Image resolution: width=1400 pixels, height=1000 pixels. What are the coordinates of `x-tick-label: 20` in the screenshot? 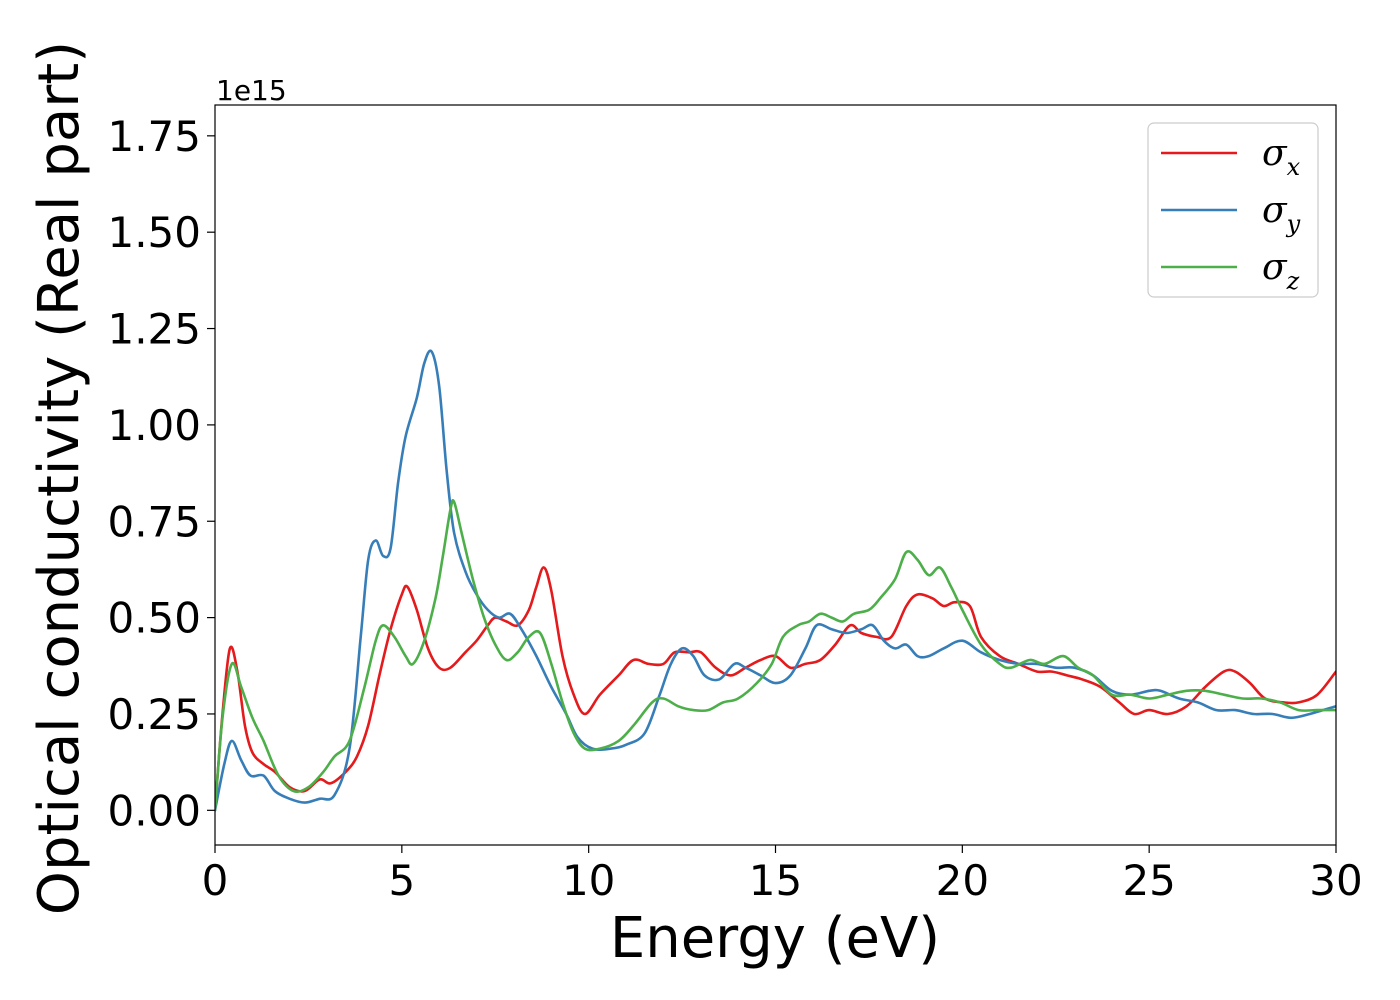 It's located at (962, 880).